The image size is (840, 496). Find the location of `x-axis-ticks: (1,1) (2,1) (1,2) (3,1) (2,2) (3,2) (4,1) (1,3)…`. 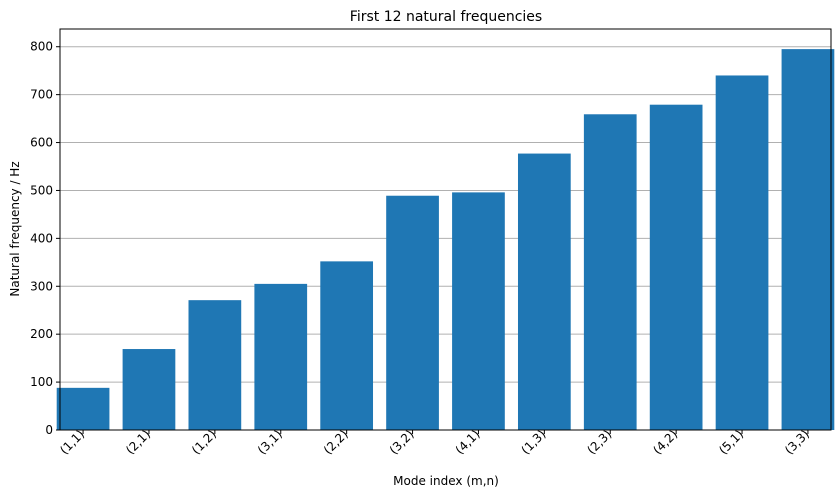

x-axis-ticks: (1,1) (2,1) (1,2) (3,1) (2,2) (3,2) (4,1) (1,3)… is located at coordinates (434, 442).